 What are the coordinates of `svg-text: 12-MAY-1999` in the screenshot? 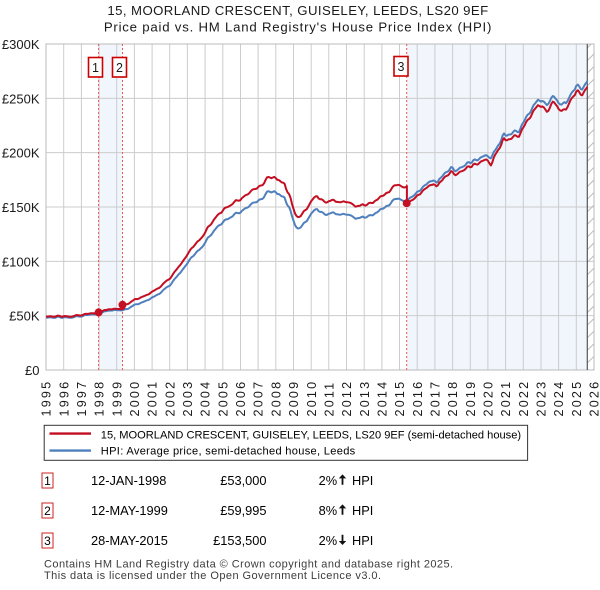 It's located at (129, 510).